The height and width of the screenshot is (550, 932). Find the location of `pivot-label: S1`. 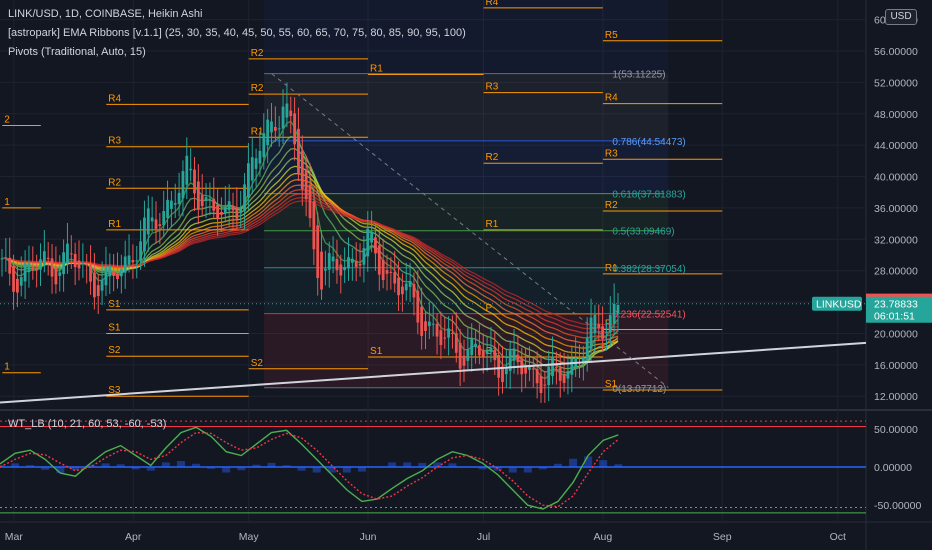

pivot-label: S1 is located at coordinates (611, 384).